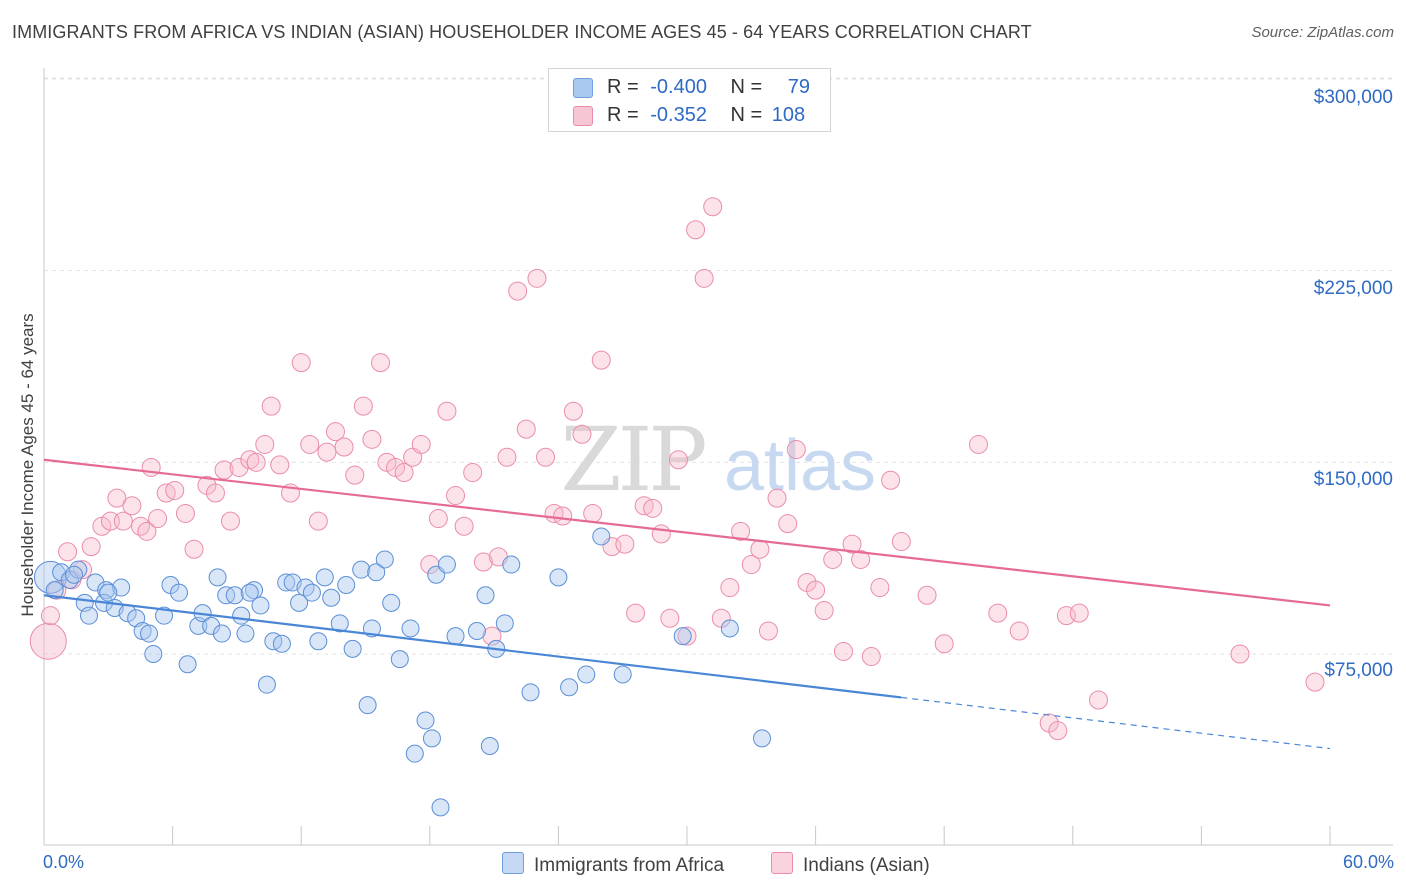 This screenshot has height=892, width=1406. I want to click on watermark-atlas: atlas, so click(800, 466).